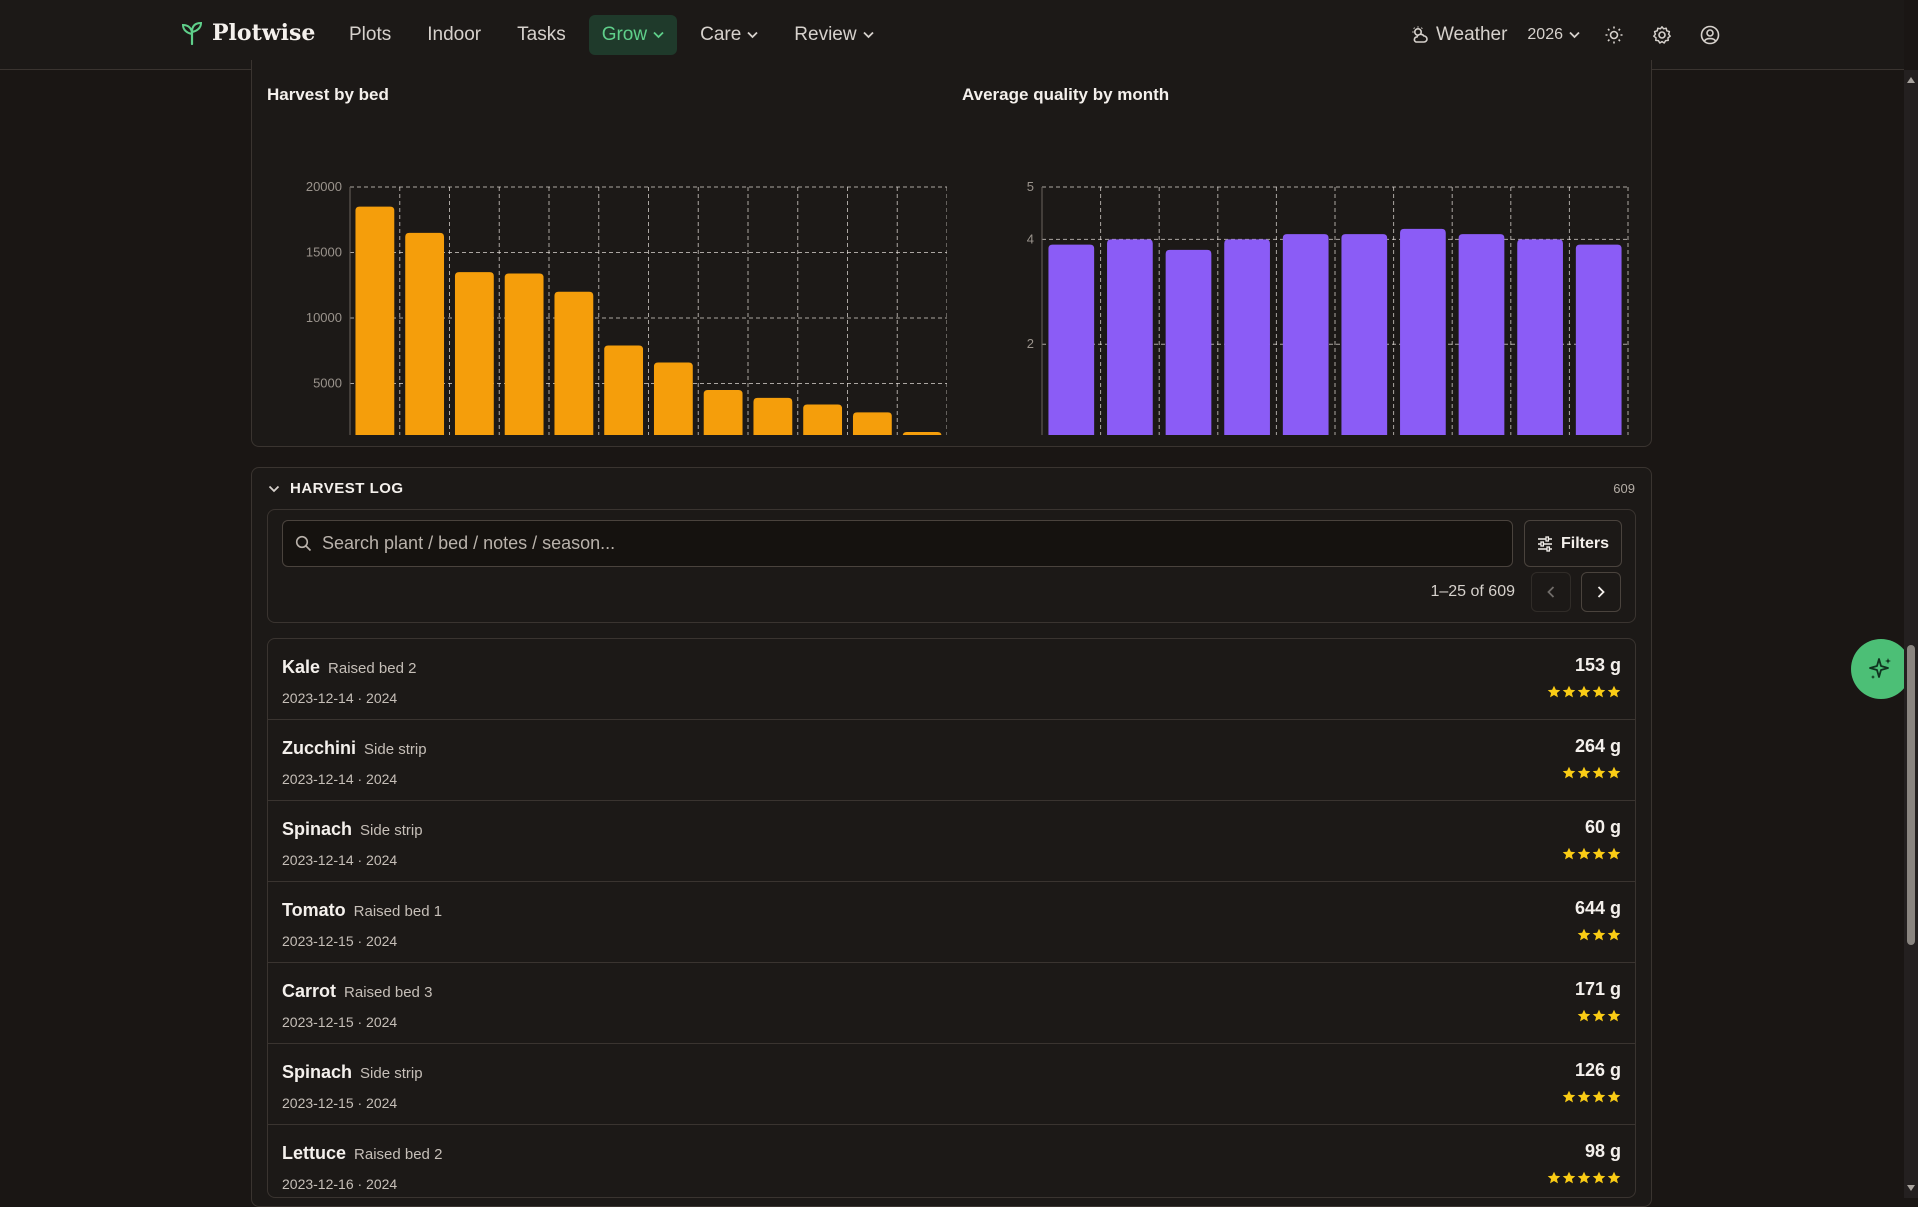 This screenshot has height=1207, width=1918. Describe the element at coordinates (1471, 34) in the screenshot. I see `weather-label: Weather` at that location.